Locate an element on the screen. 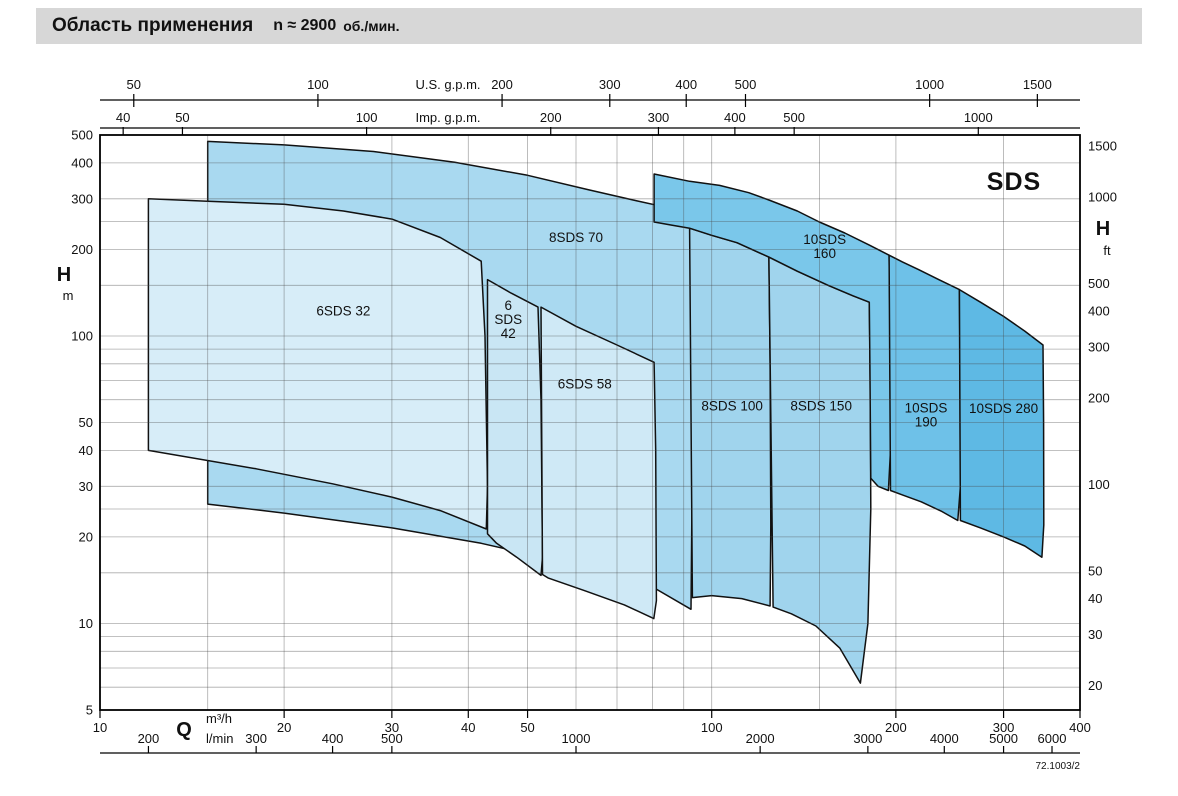 The height and width of the screenshot is (796, 1178). svg-text: 6000 is located at coordinates (1052, 738).